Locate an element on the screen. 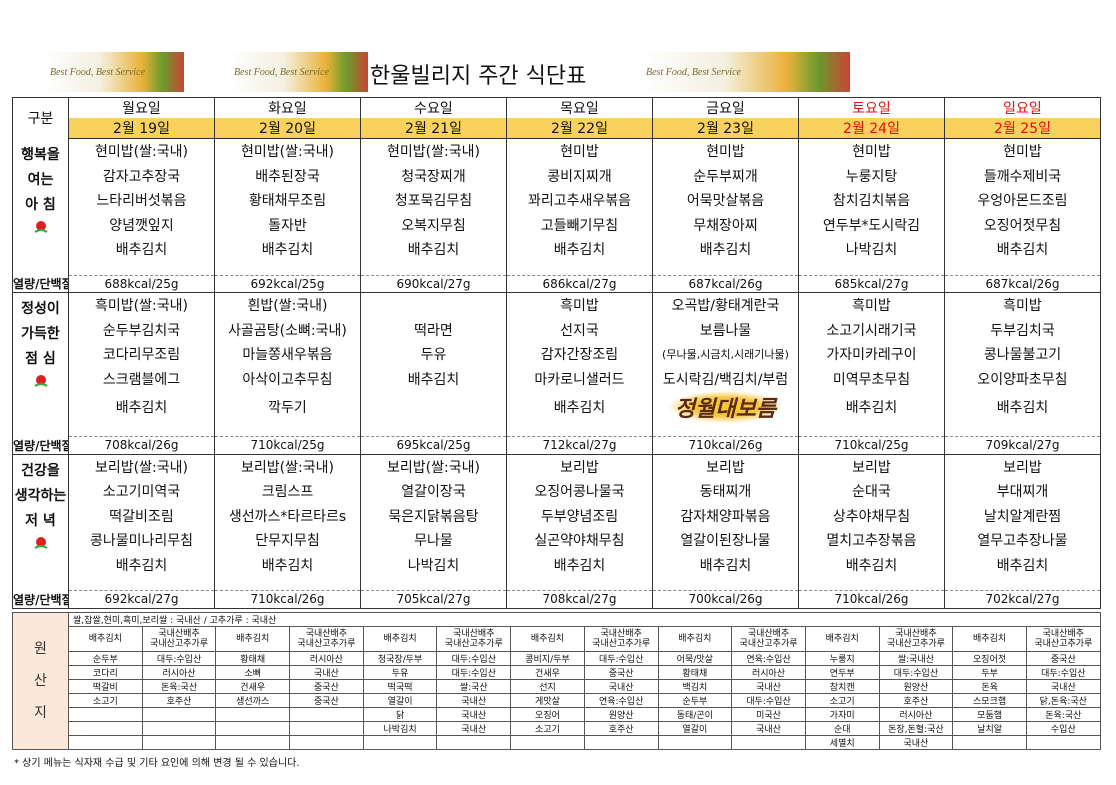 The height and width of the screenshot is (785, 1116). menu-cell: 떡라면 is located at coordinates (433, 329).